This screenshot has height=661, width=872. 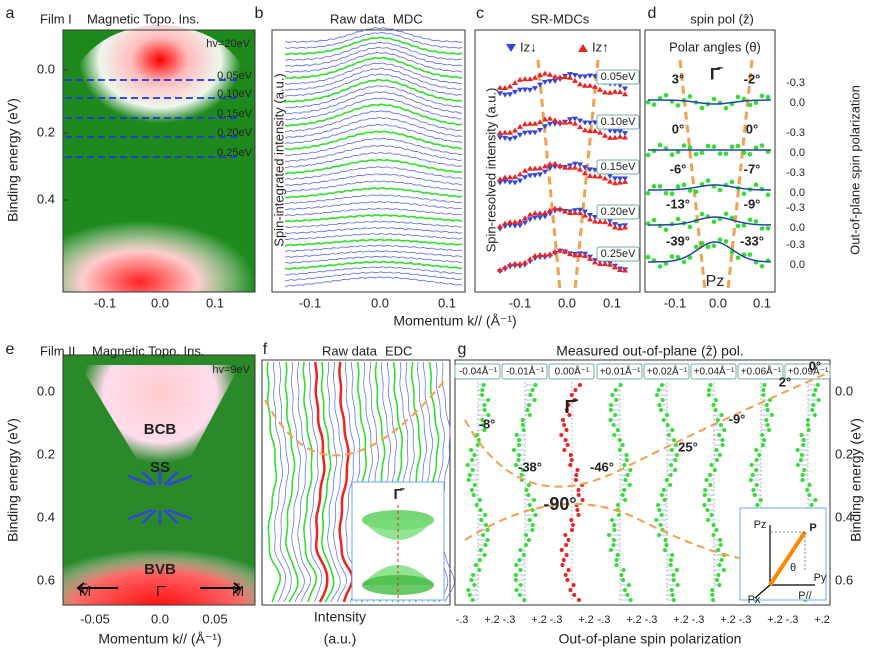 I want to click on arpes-a-upper, so click(x=160, y=95).